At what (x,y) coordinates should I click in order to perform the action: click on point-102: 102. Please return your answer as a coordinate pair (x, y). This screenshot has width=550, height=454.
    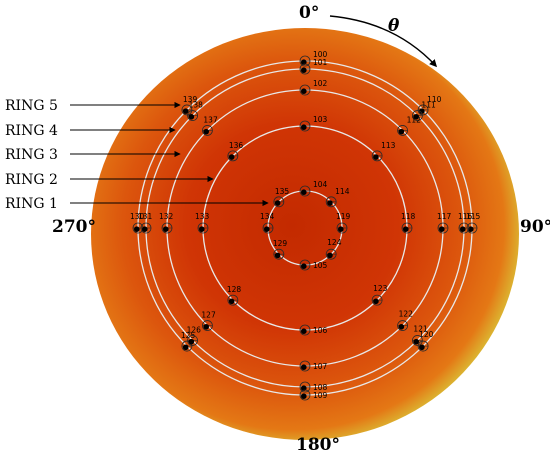
    Looking at the image, I should click on (313, 87).